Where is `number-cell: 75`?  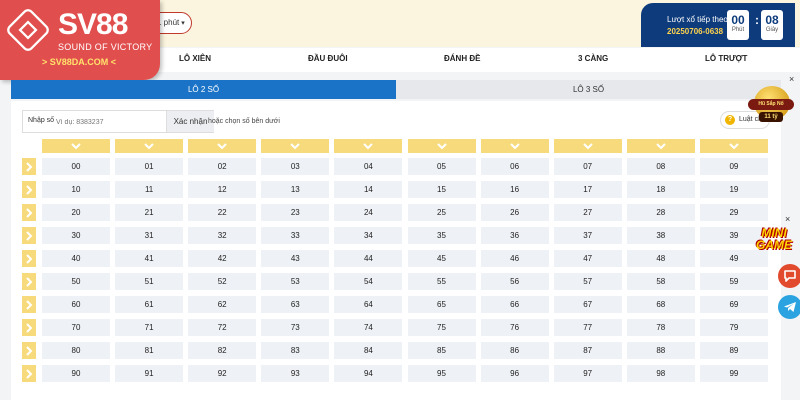 number-cell: 75 is located at coordinates (441, 327).